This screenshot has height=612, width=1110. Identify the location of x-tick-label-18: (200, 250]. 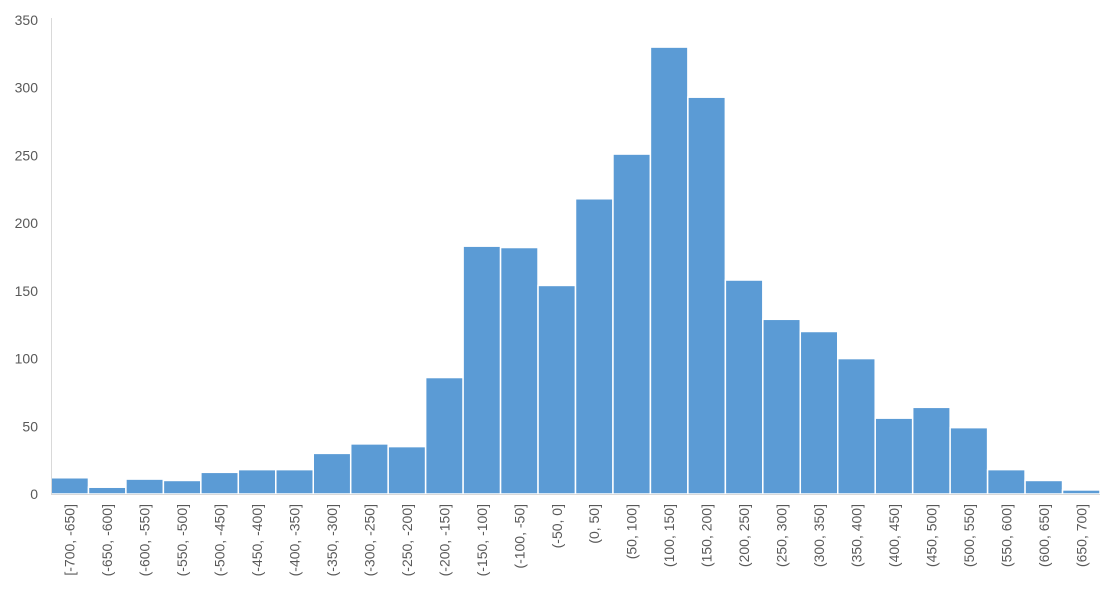
(744, 535).